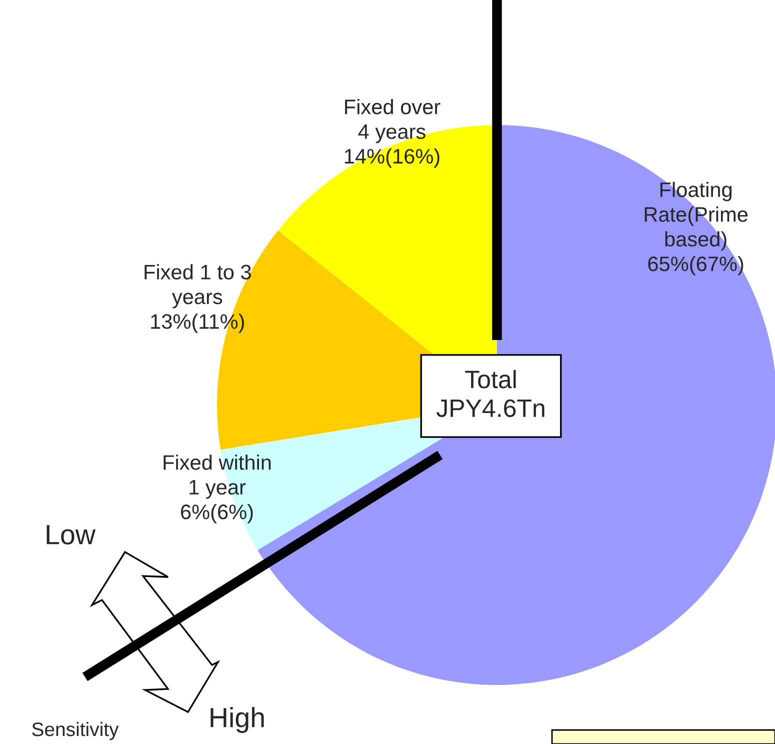 This screenshot has width=775, height=744. Describe the element at coordinates (237, 720) in the screenshot. I see `text: High` at that location.